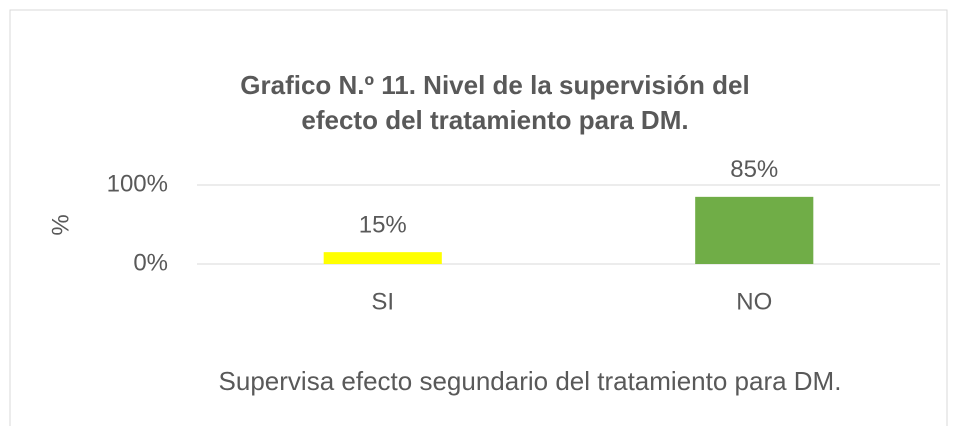  I want to click on x-tick-label: SI, so click(382, 301).